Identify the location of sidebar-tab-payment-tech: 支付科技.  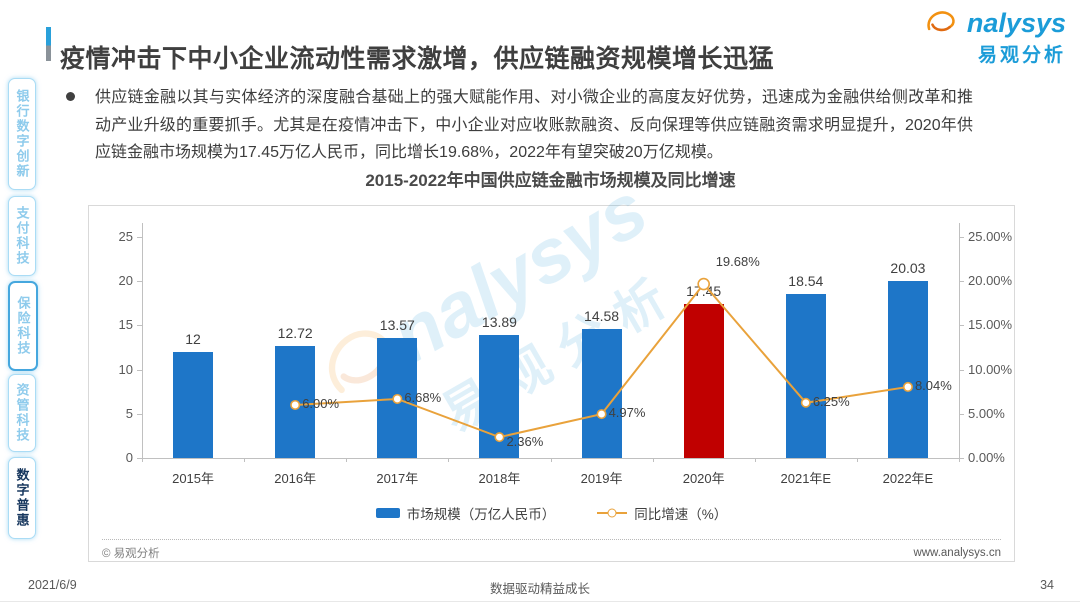
(22, 236).